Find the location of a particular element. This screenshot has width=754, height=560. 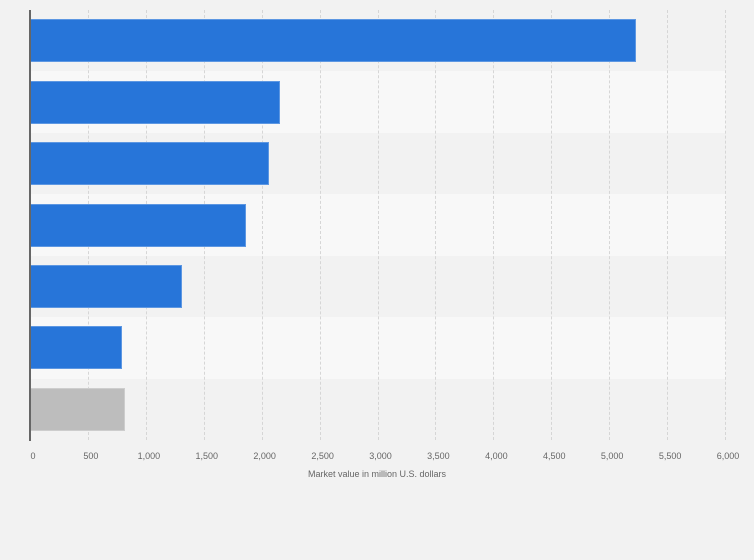

x-tick-label: 4,500 is located at coordinates (554, 456).